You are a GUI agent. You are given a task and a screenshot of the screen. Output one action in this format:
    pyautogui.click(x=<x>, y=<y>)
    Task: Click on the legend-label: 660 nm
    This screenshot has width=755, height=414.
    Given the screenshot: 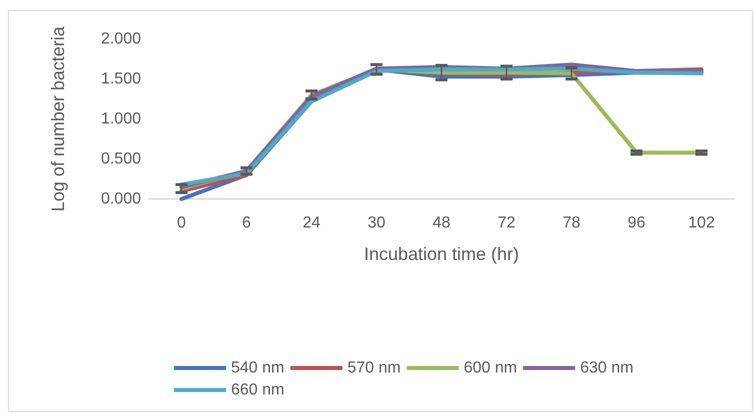 What is the action you would take?
    pyautogui.click(x=257, y=390)
    